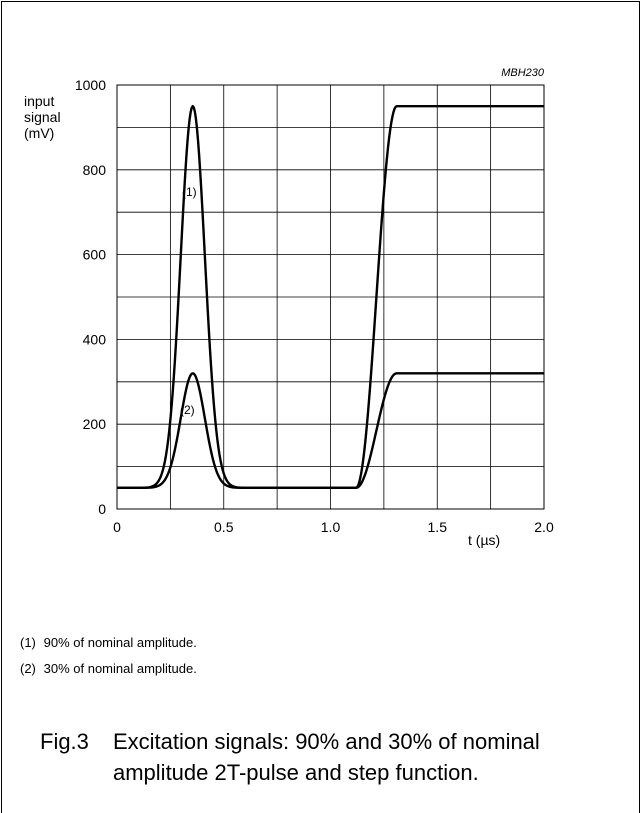 This screenshot has width=641, height=813. I want to click on series-2-label: (2), so click(187, 410).